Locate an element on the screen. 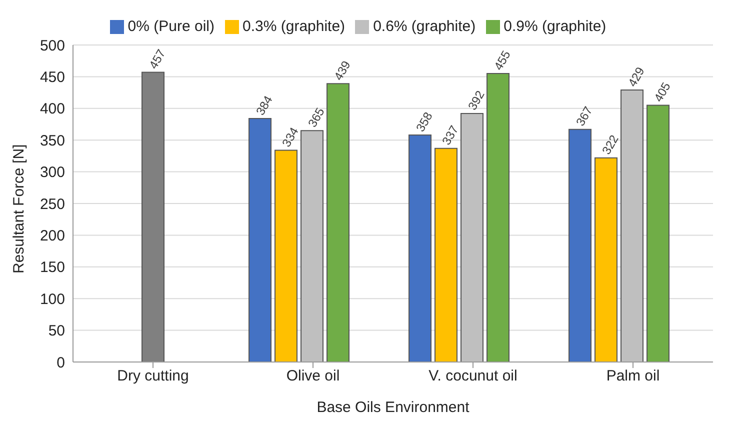 The image size is (731, 440). x-axis-title: Base Oils Environment is located at coordinates (393, 407).